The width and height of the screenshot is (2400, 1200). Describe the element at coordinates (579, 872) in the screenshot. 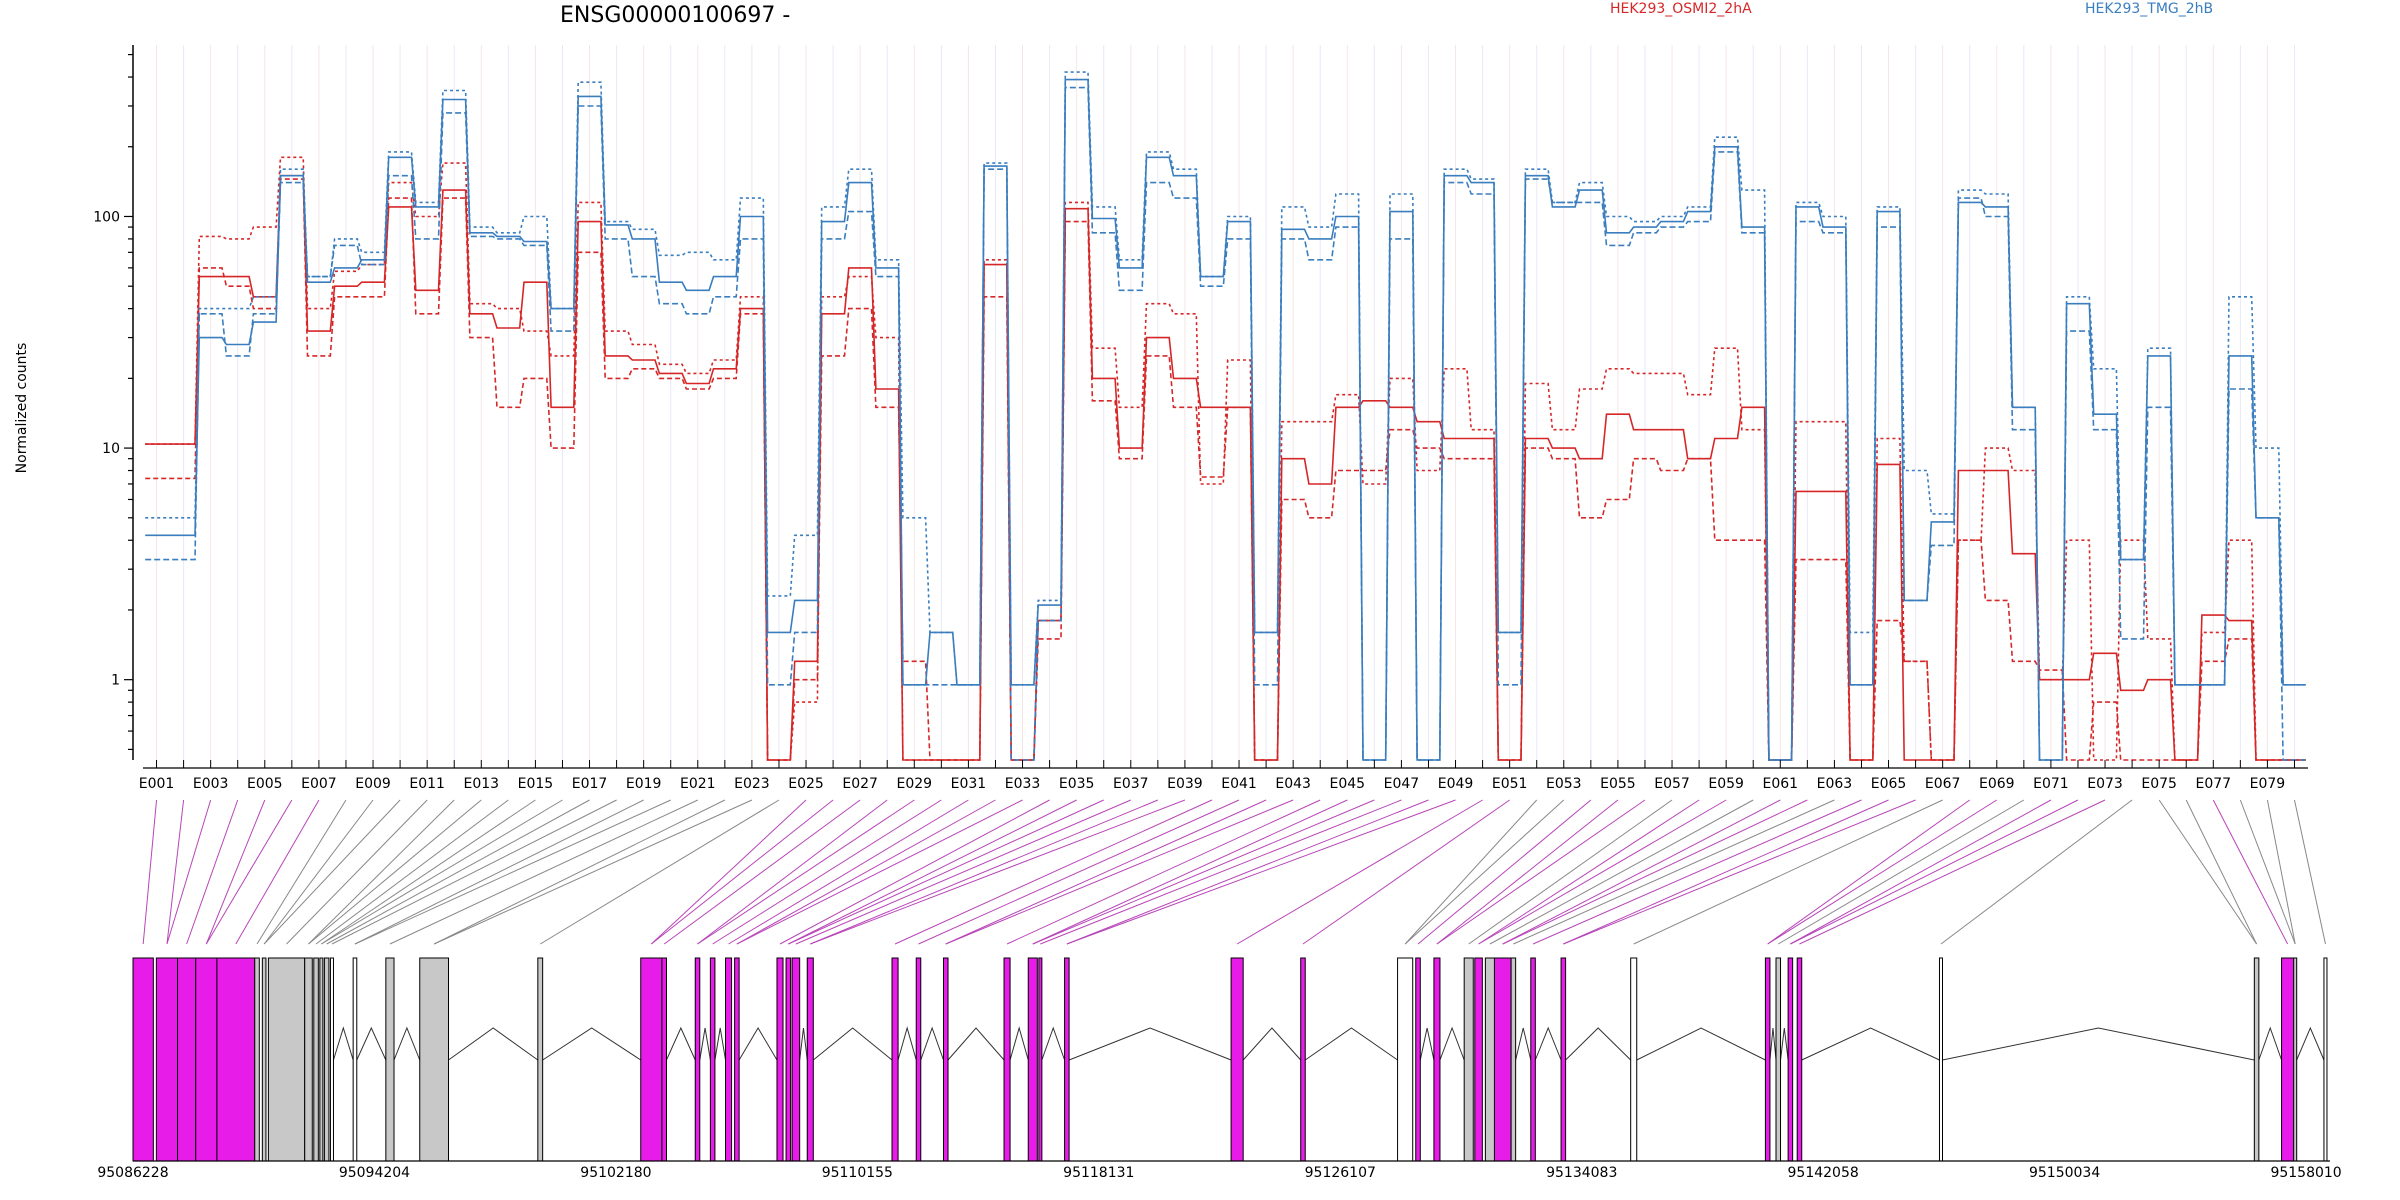

I see `connector-E022` at that location.